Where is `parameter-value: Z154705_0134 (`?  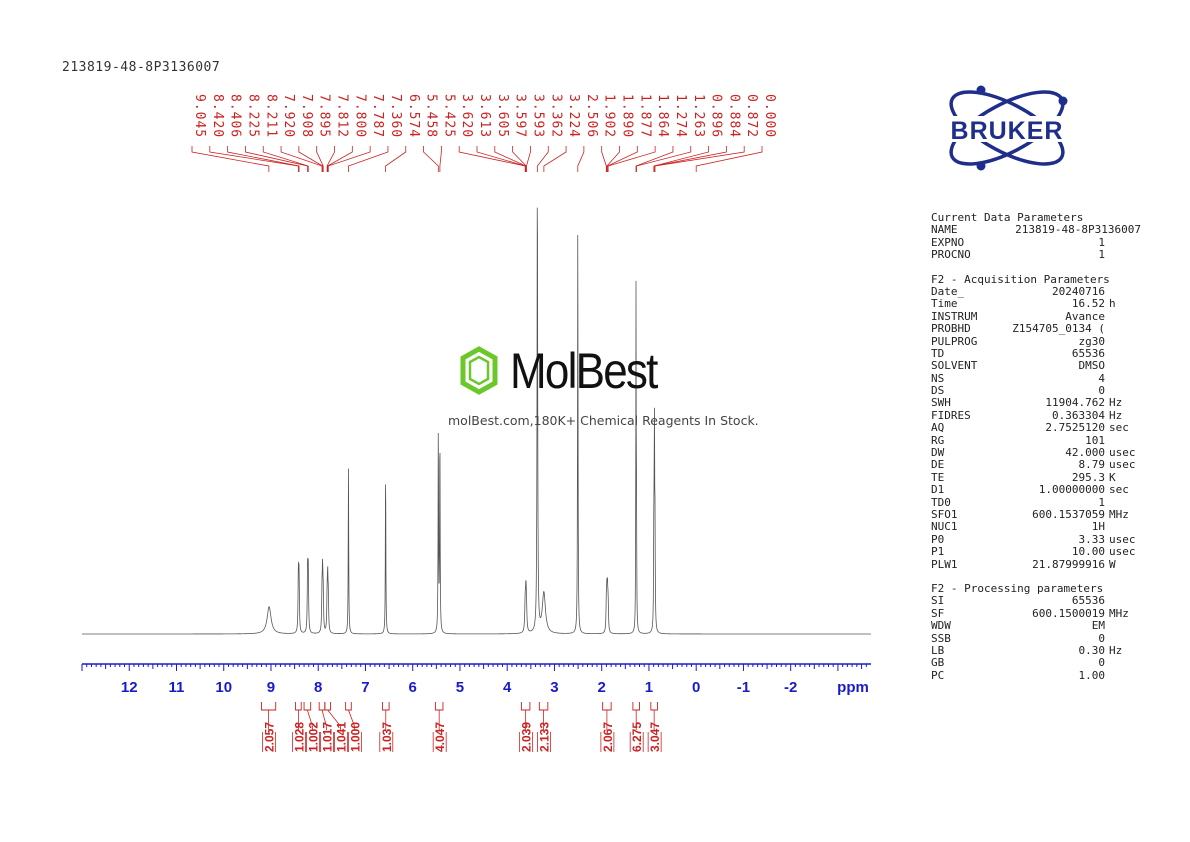 parameter-value: Z154705_0134 ( is located at coordinates (1058, 329).